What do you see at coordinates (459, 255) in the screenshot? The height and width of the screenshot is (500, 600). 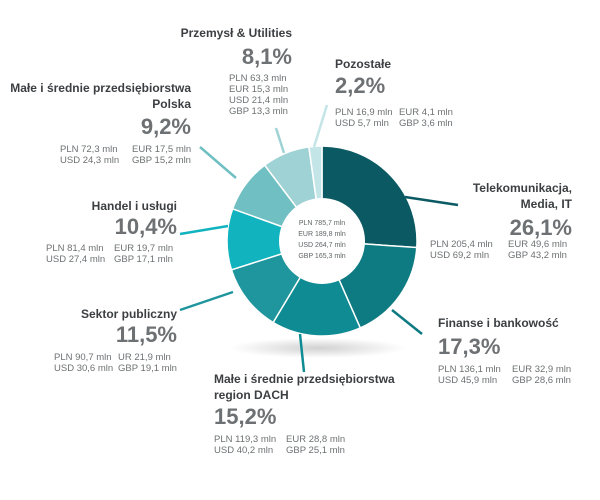 I see `segment-value: USD 69,2 mln` at bounding box center [459, 255].